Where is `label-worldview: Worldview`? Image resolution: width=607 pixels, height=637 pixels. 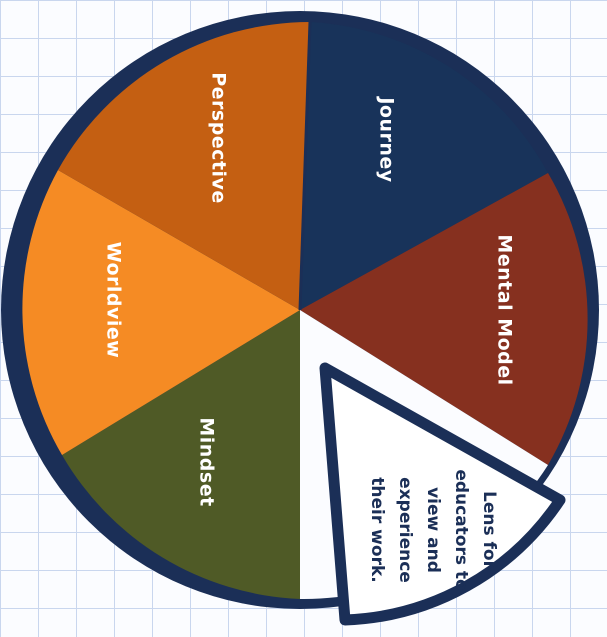
label-worldview: Worldview is located at coordinates (114, 300).